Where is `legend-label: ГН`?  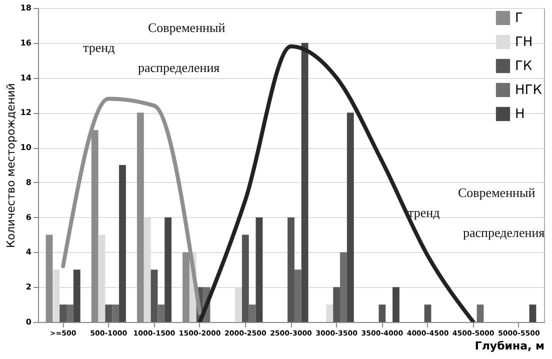 legend-label: ГН is located at coordinates (524, 42).